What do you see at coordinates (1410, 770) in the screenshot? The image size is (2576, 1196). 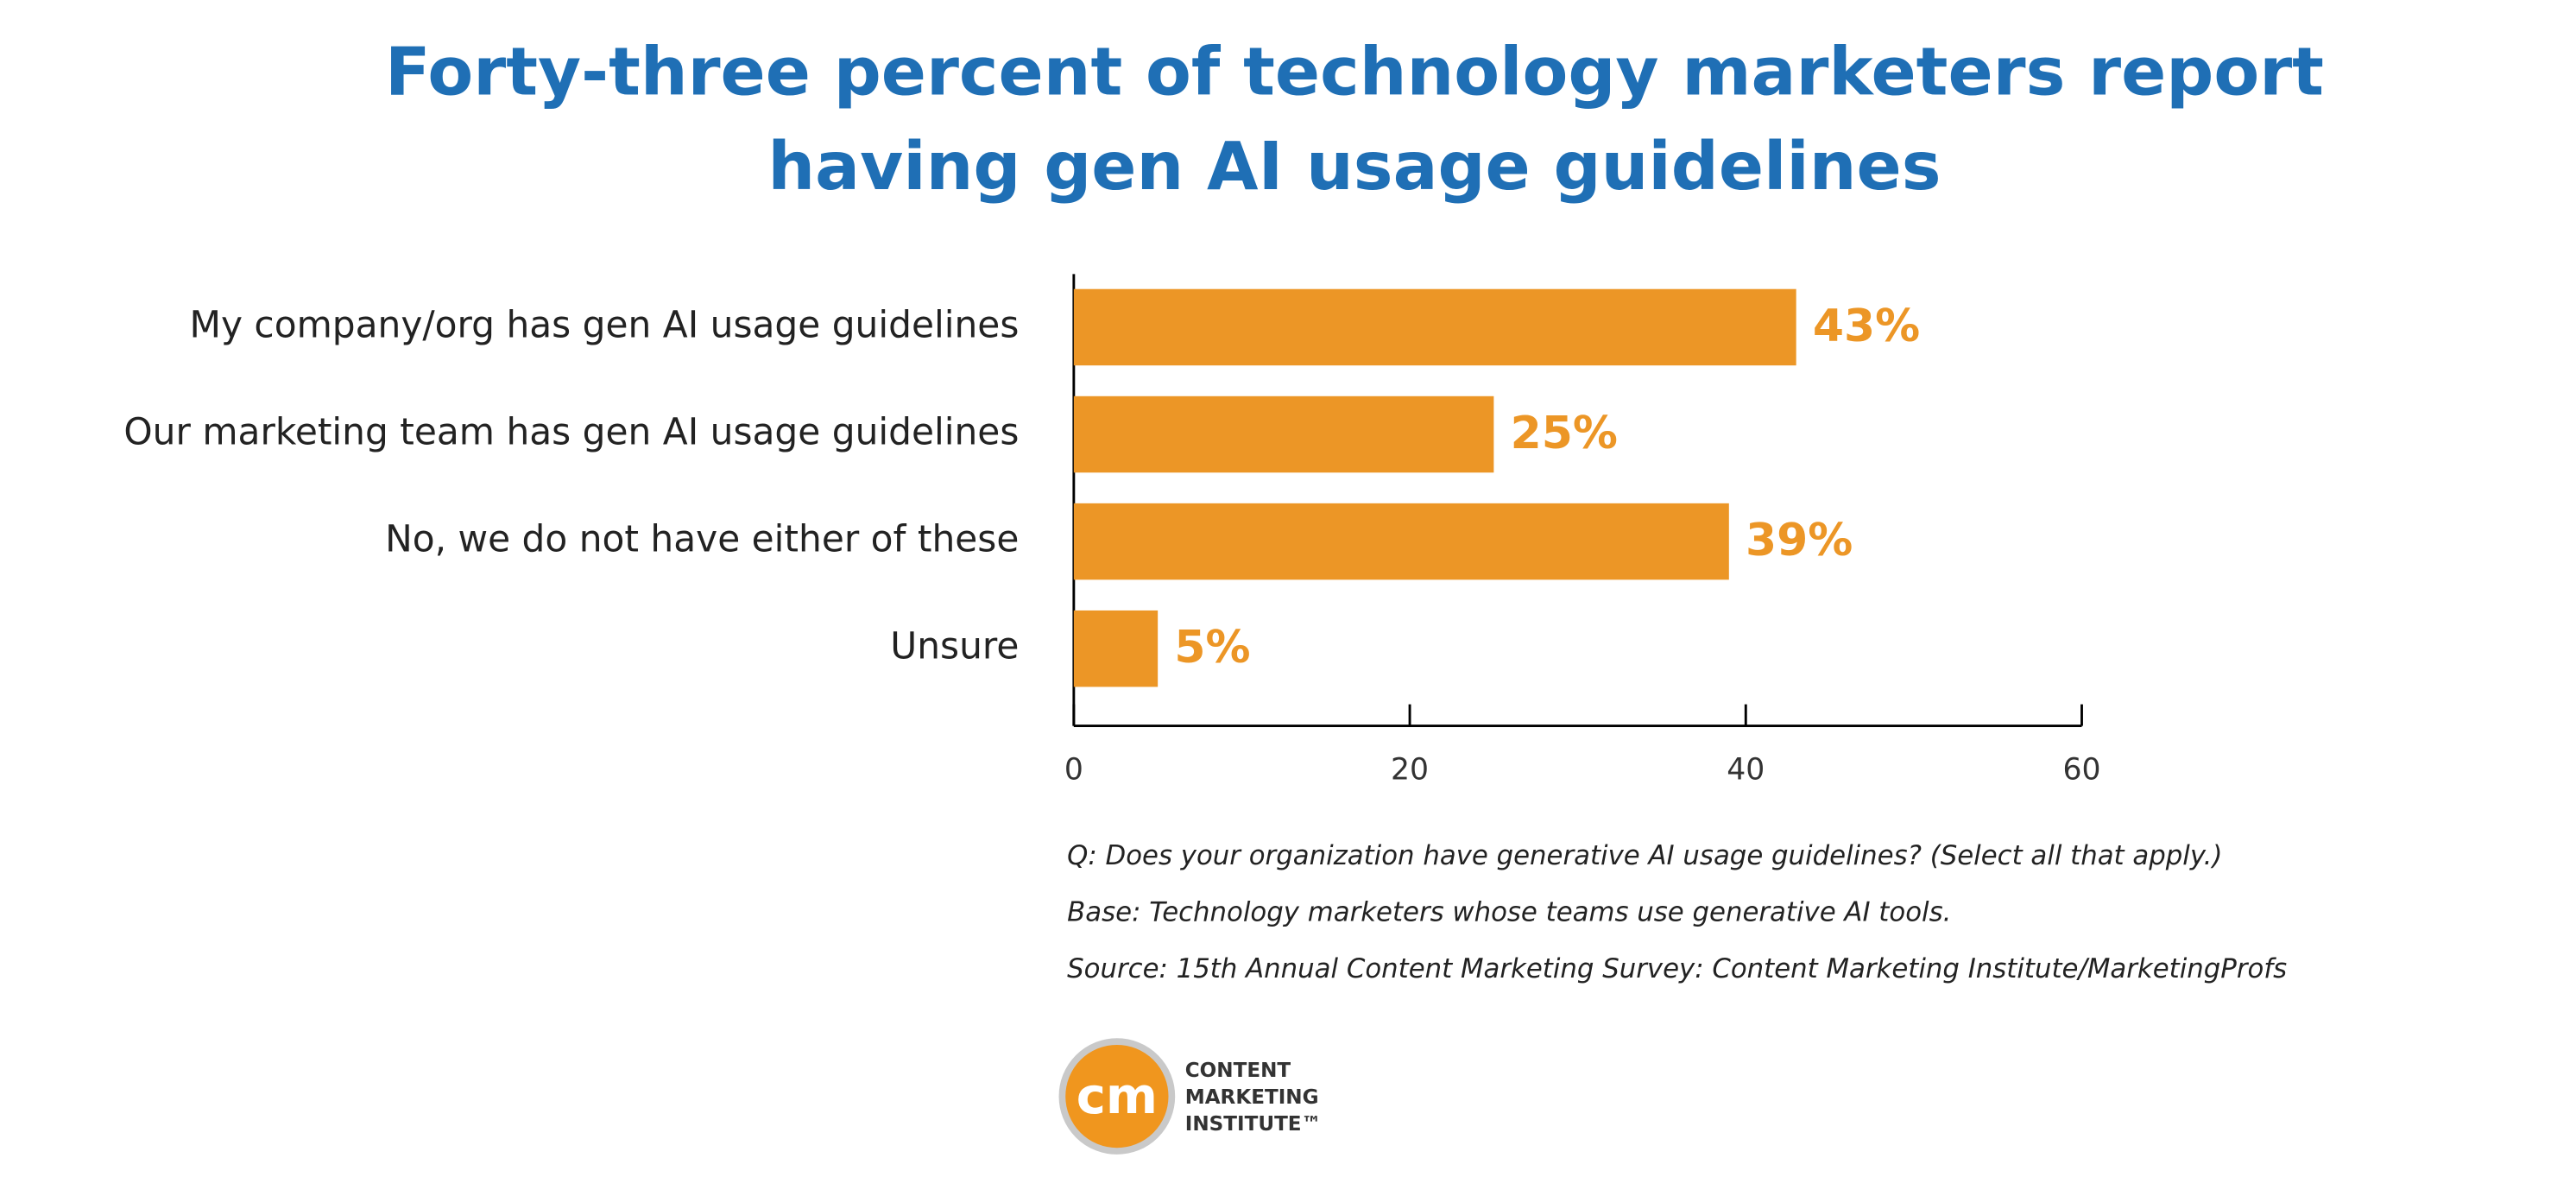 I see `x-tick-label: 20` at bounding box center [1410, 770].